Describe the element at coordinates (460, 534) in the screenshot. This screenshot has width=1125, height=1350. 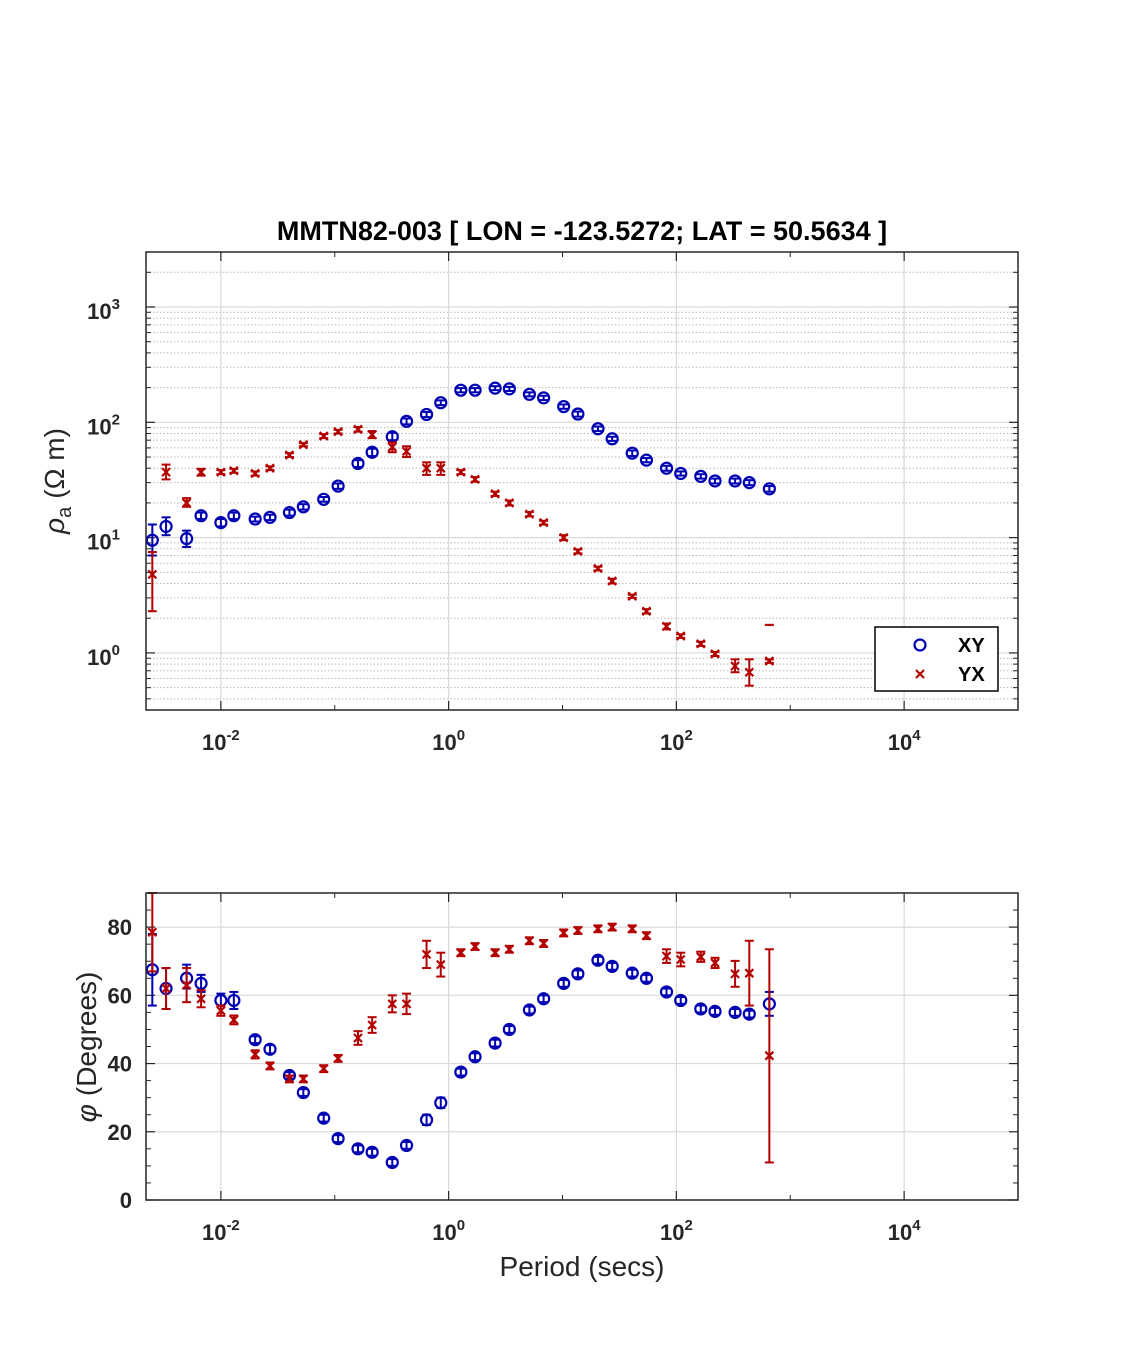
I see `resistivity-data-marks` at that location.